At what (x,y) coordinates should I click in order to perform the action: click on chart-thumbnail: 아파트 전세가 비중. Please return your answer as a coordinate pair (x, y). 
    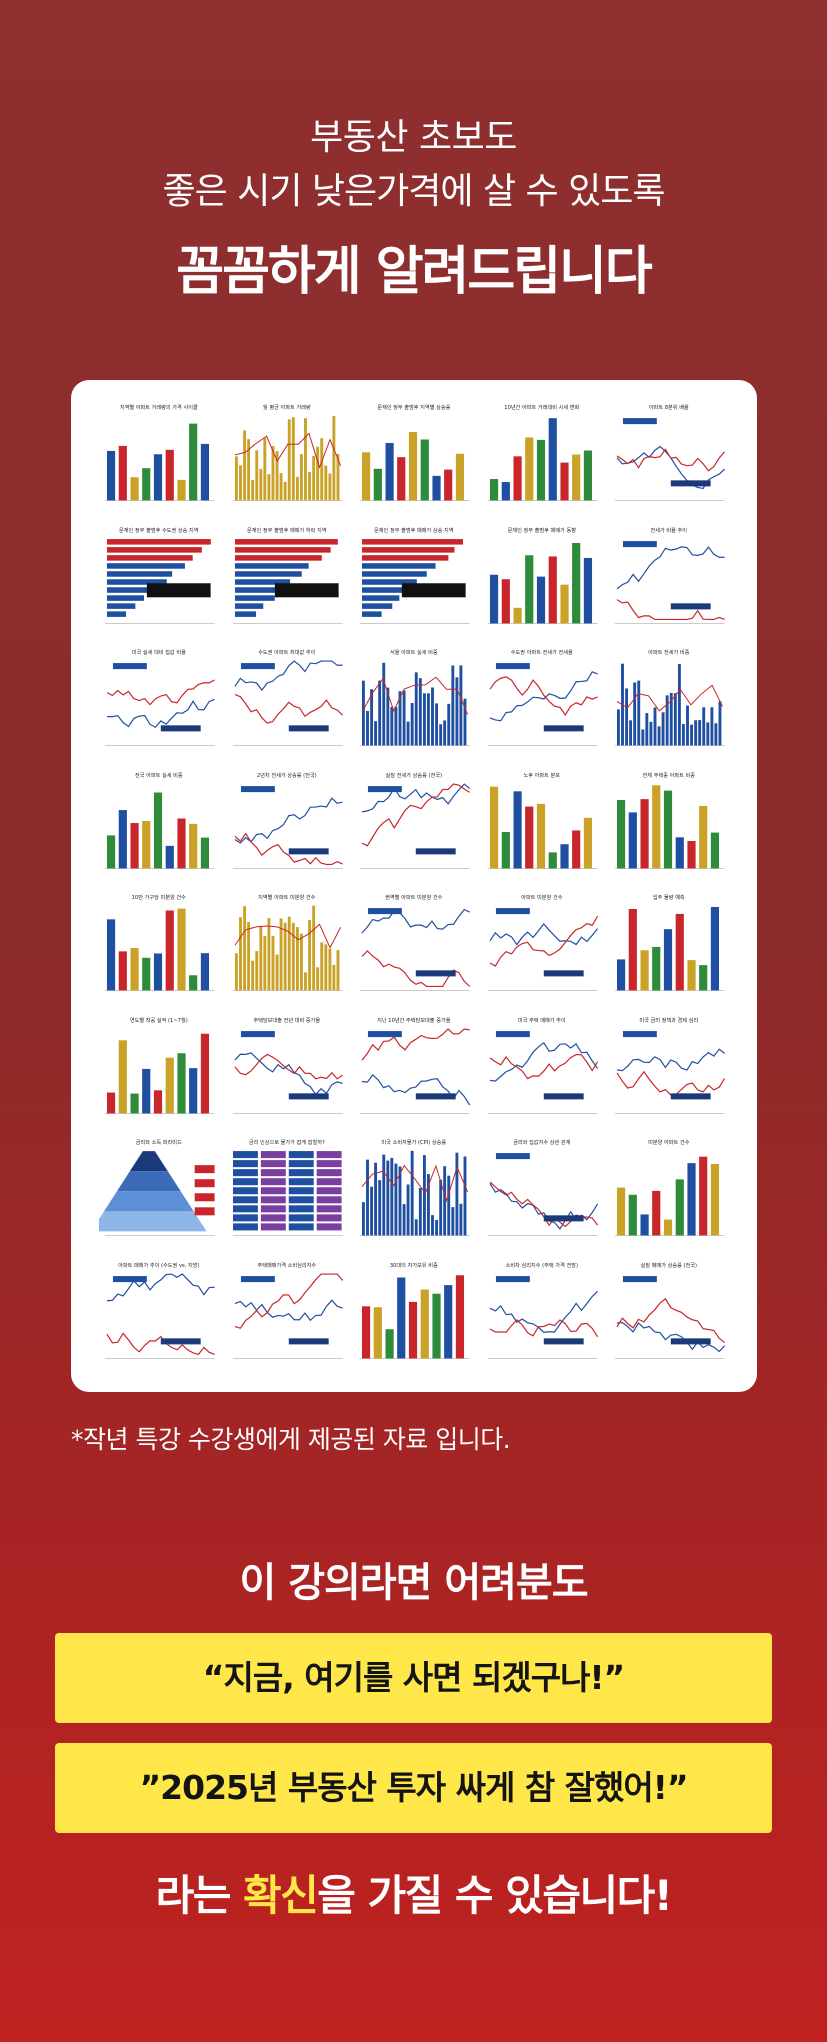
    Looking at the image, I should click on (669, 702).